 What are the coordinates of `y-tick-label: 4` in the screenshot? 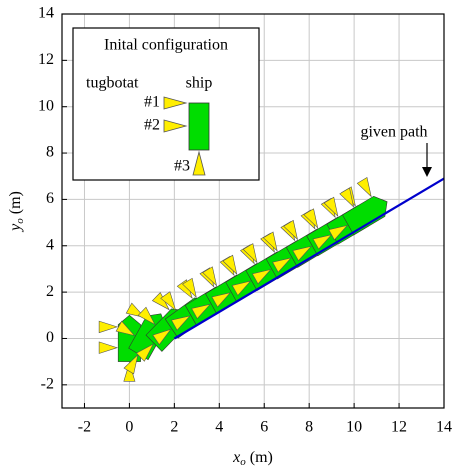 It's located at (50, 244).